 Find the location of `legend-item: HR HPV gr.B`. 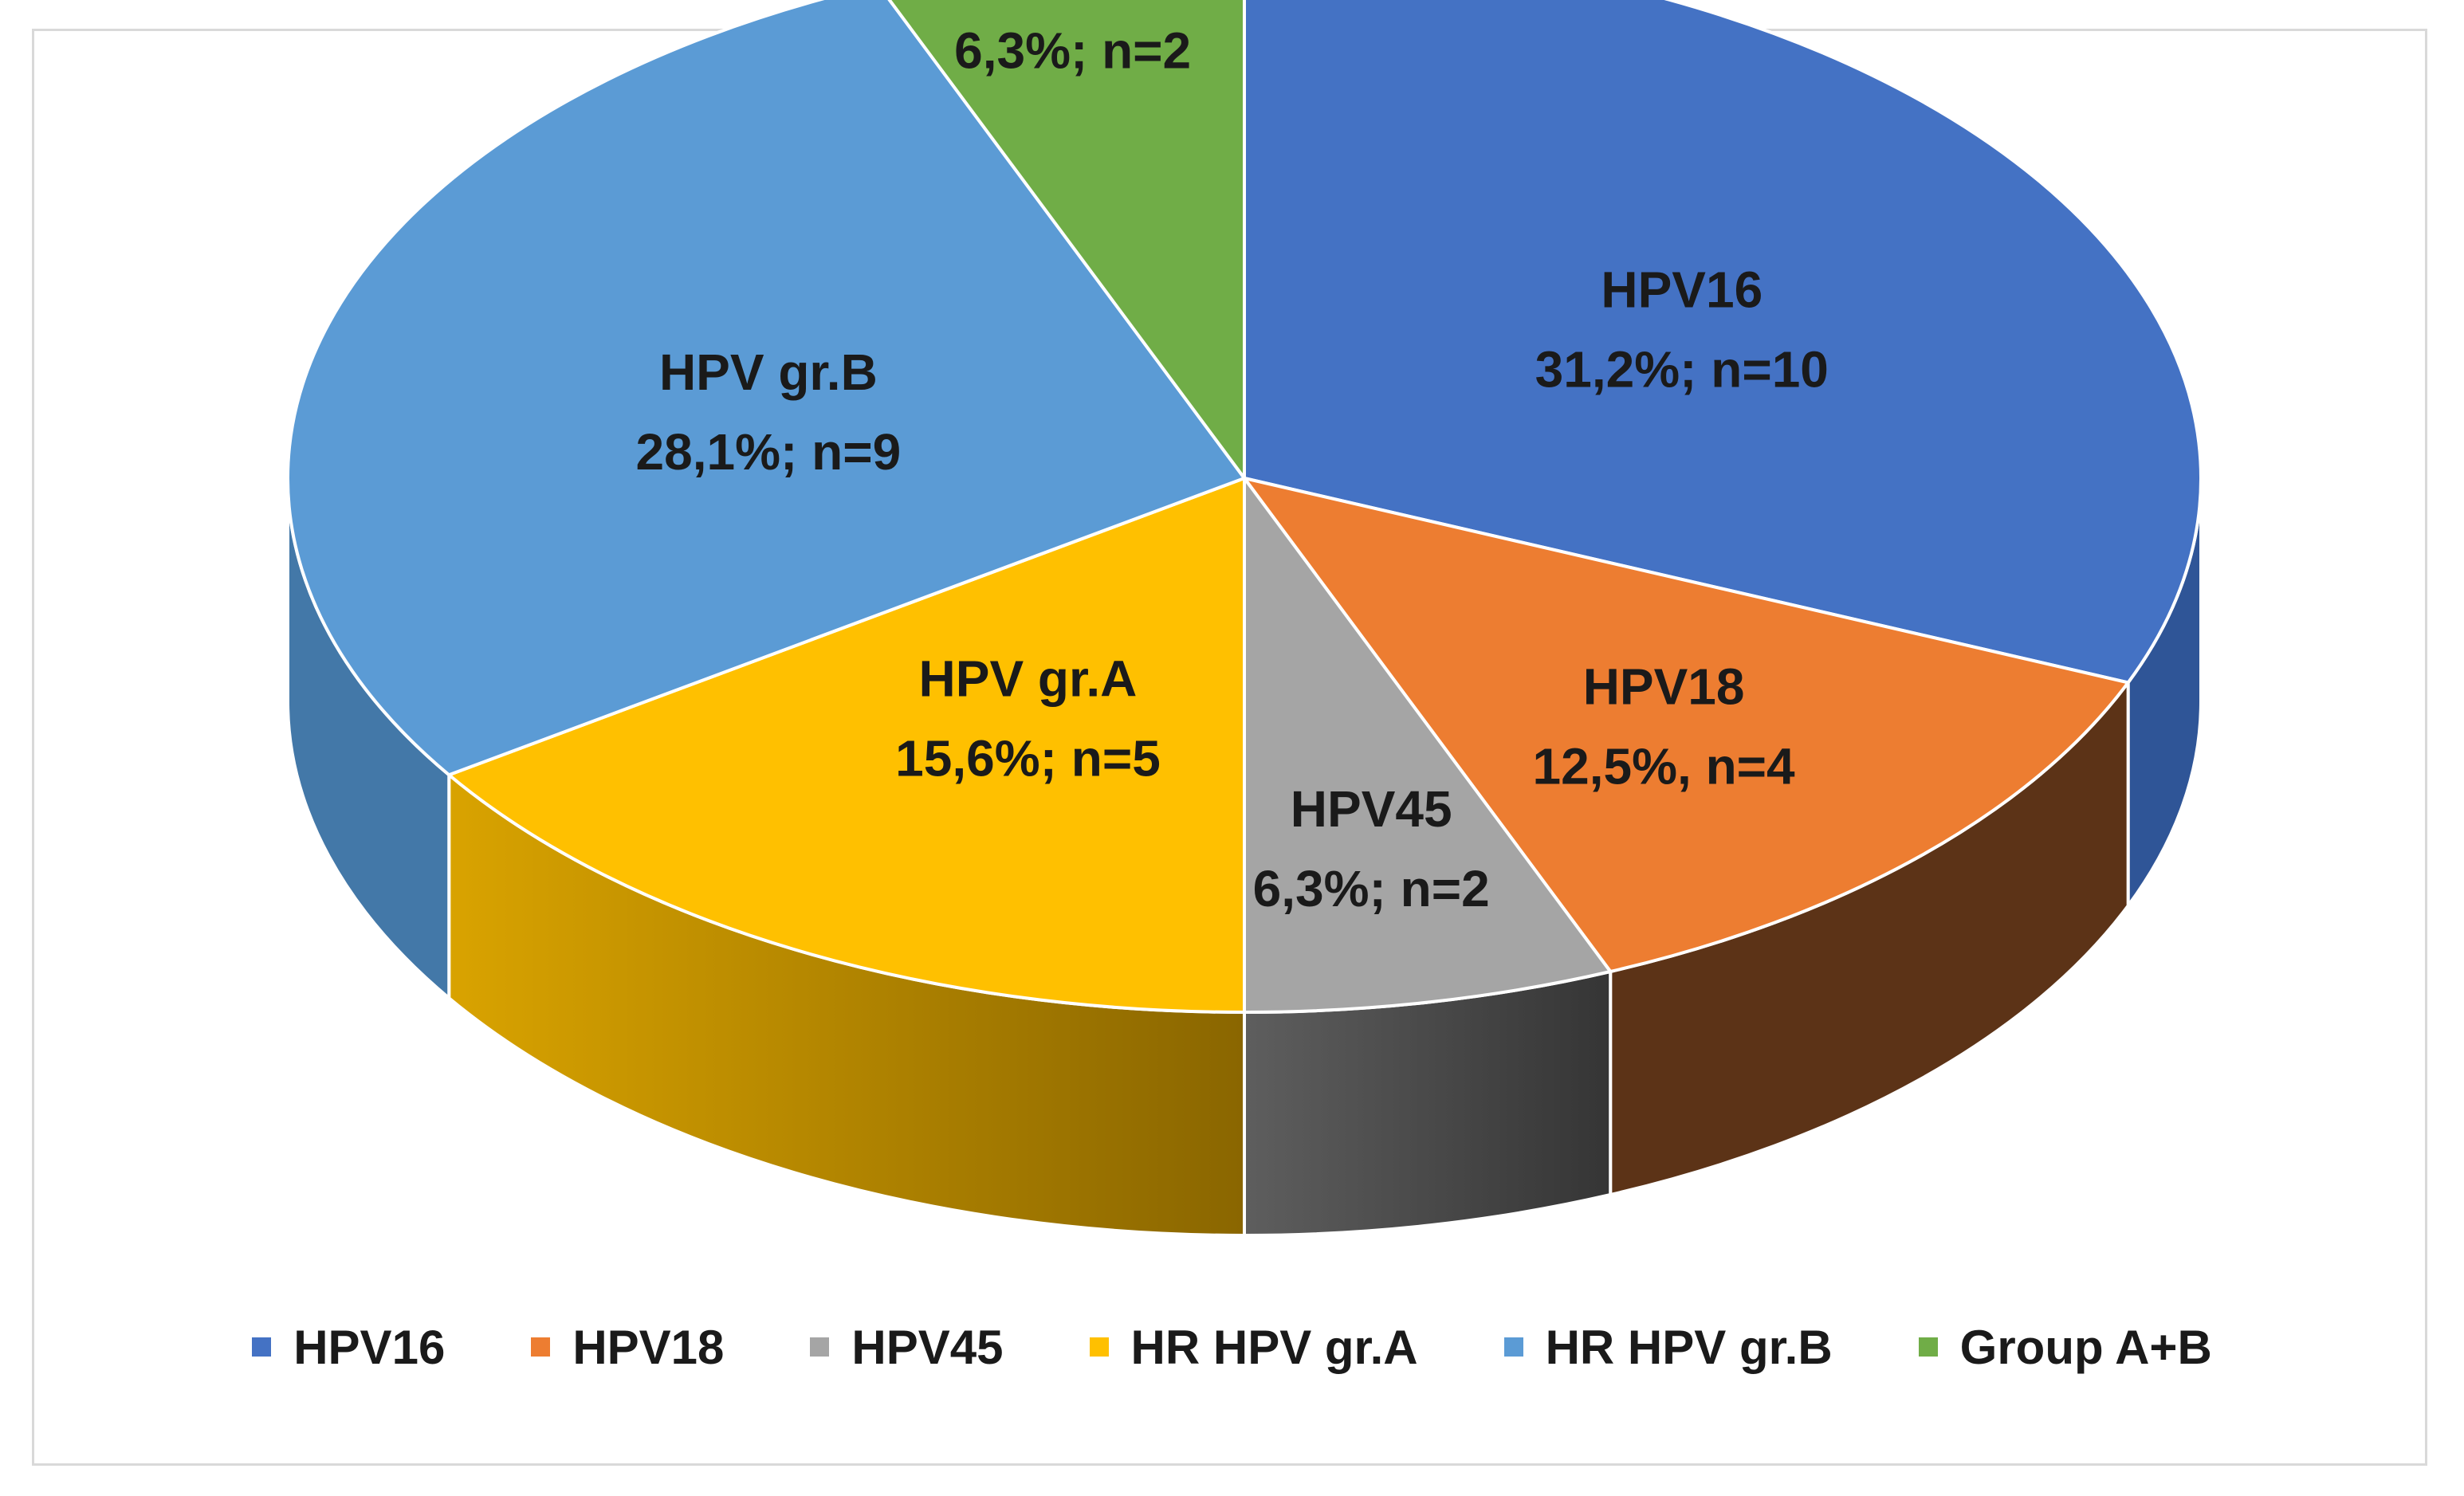

legend-item: HR HPV gr.B is located at coordinates (1668, 1347).